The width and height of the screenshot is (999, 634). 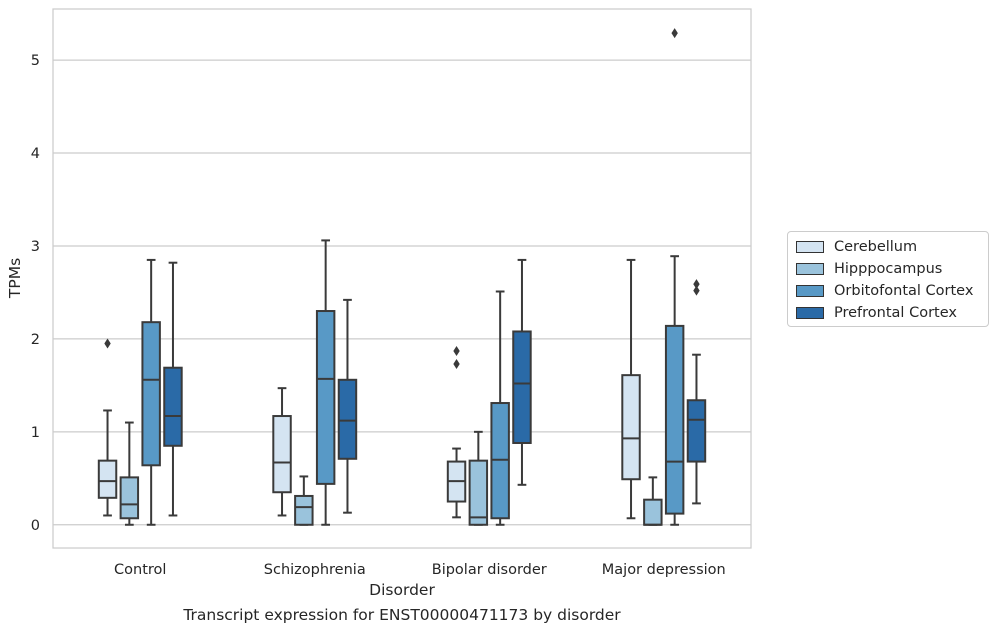 I want to click on box-control-prefrontal-cortex, so click(x=173, y=389).